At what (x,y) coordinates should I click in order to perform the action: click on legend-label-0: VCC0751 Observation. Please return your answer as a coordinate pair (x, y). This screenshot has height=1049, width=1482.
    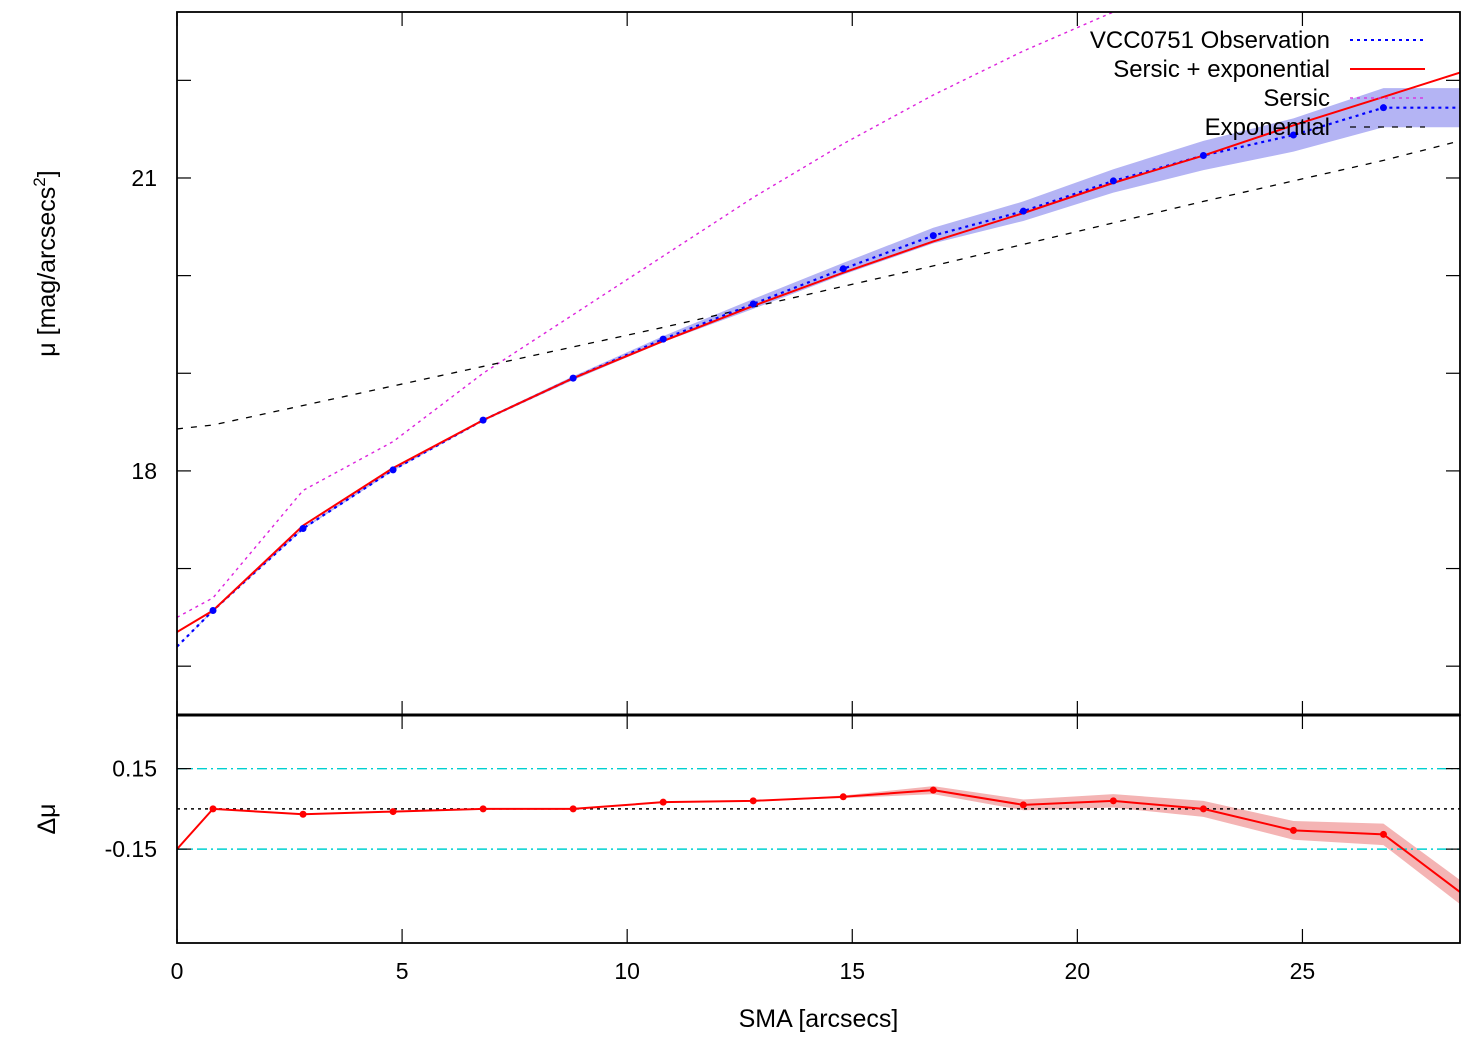
    Looking at the image, I should click on (1210, 40).